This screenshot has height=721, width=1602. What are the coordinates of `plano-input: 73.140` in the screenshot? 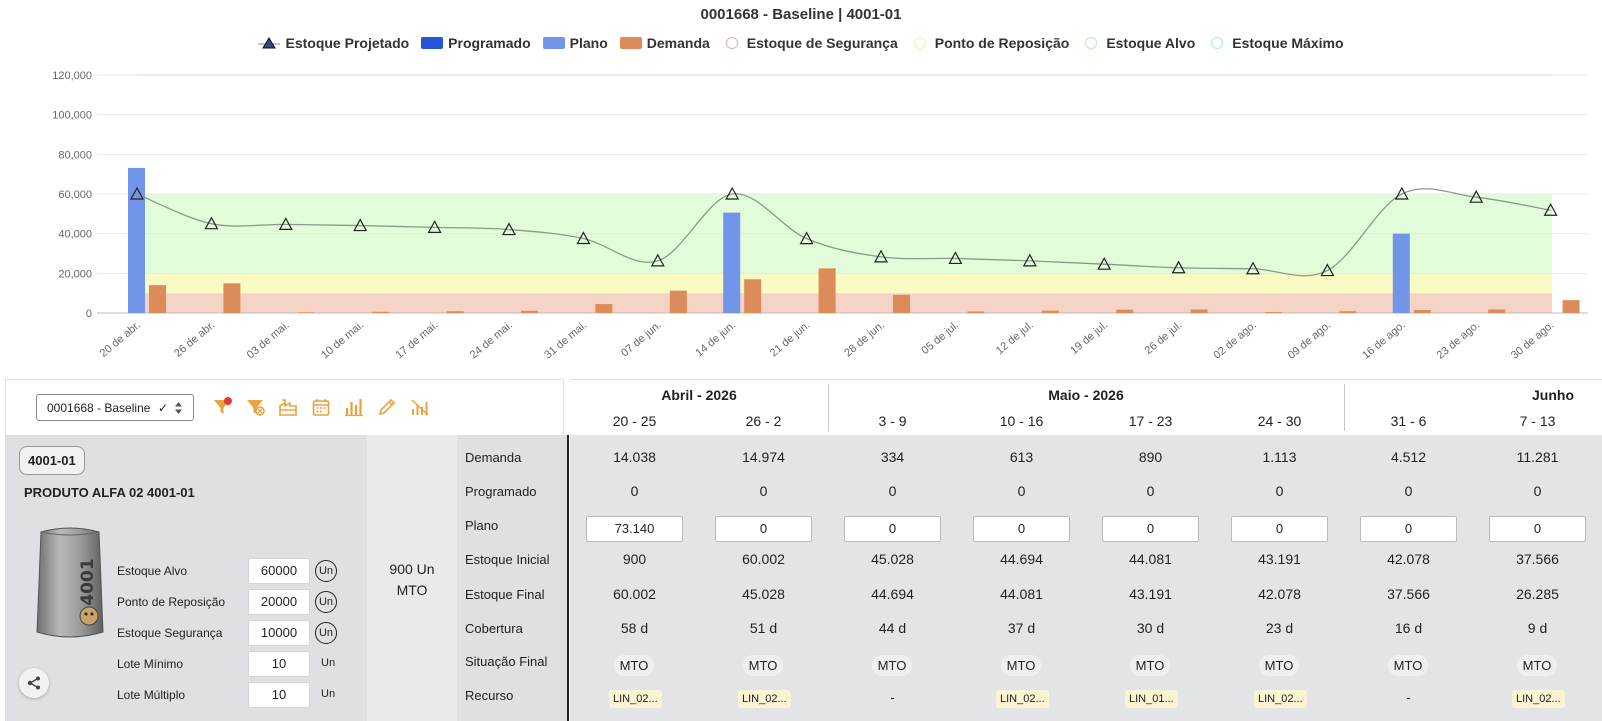 It's located at (634, 529).